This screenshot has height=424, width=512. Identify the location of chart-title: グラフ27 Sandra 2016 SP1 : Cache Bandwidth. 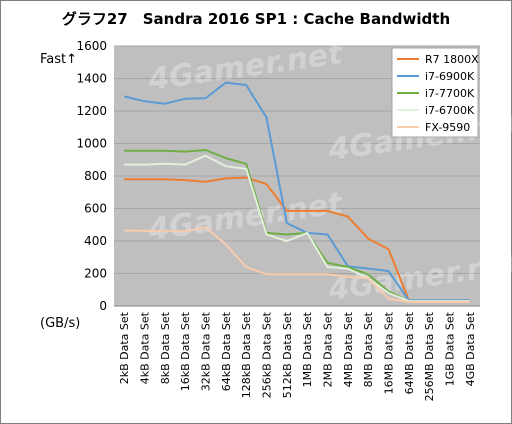
(256, 19).